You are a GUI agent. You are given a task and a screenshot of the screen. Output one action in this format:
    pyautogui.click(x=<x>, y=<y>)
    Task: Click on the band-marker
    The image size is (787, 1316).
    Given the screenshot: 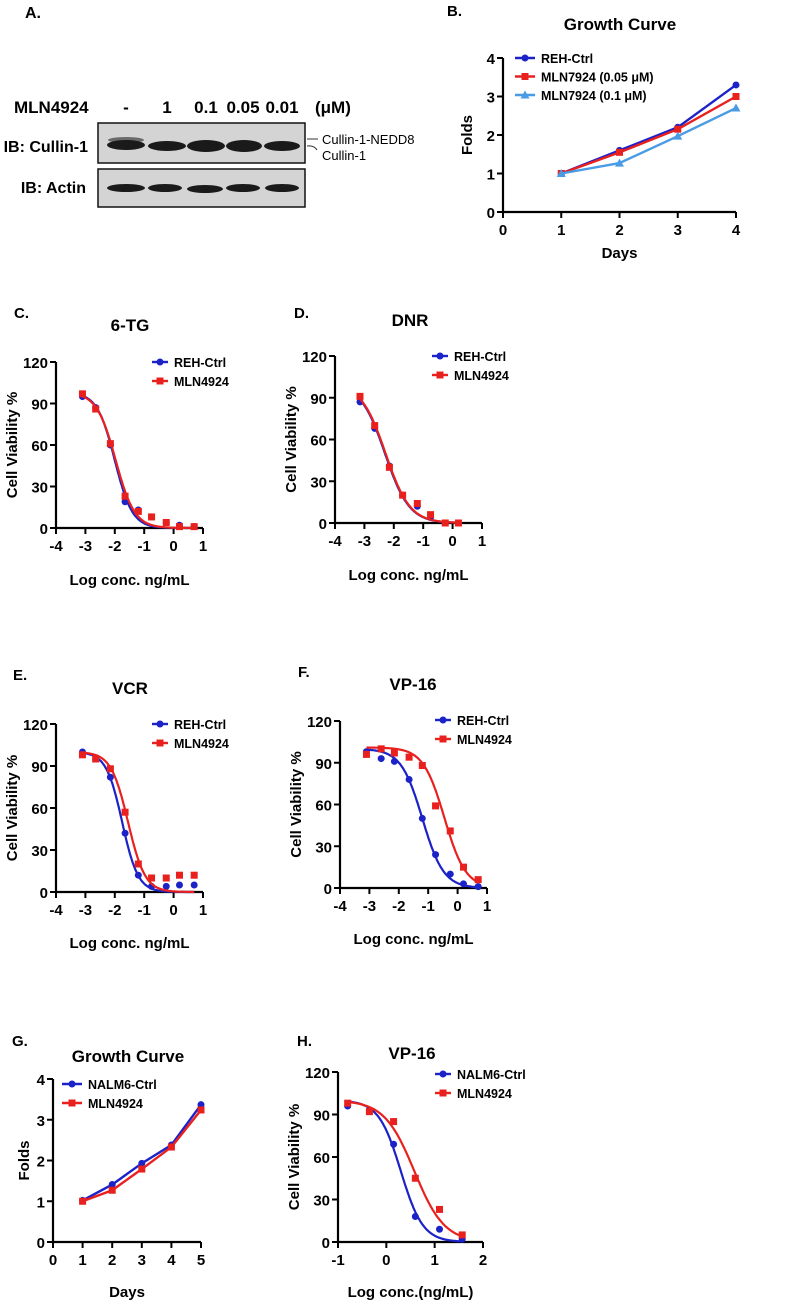 What is the action you would take?
    pyautogui.click(x=312, y=148)
    